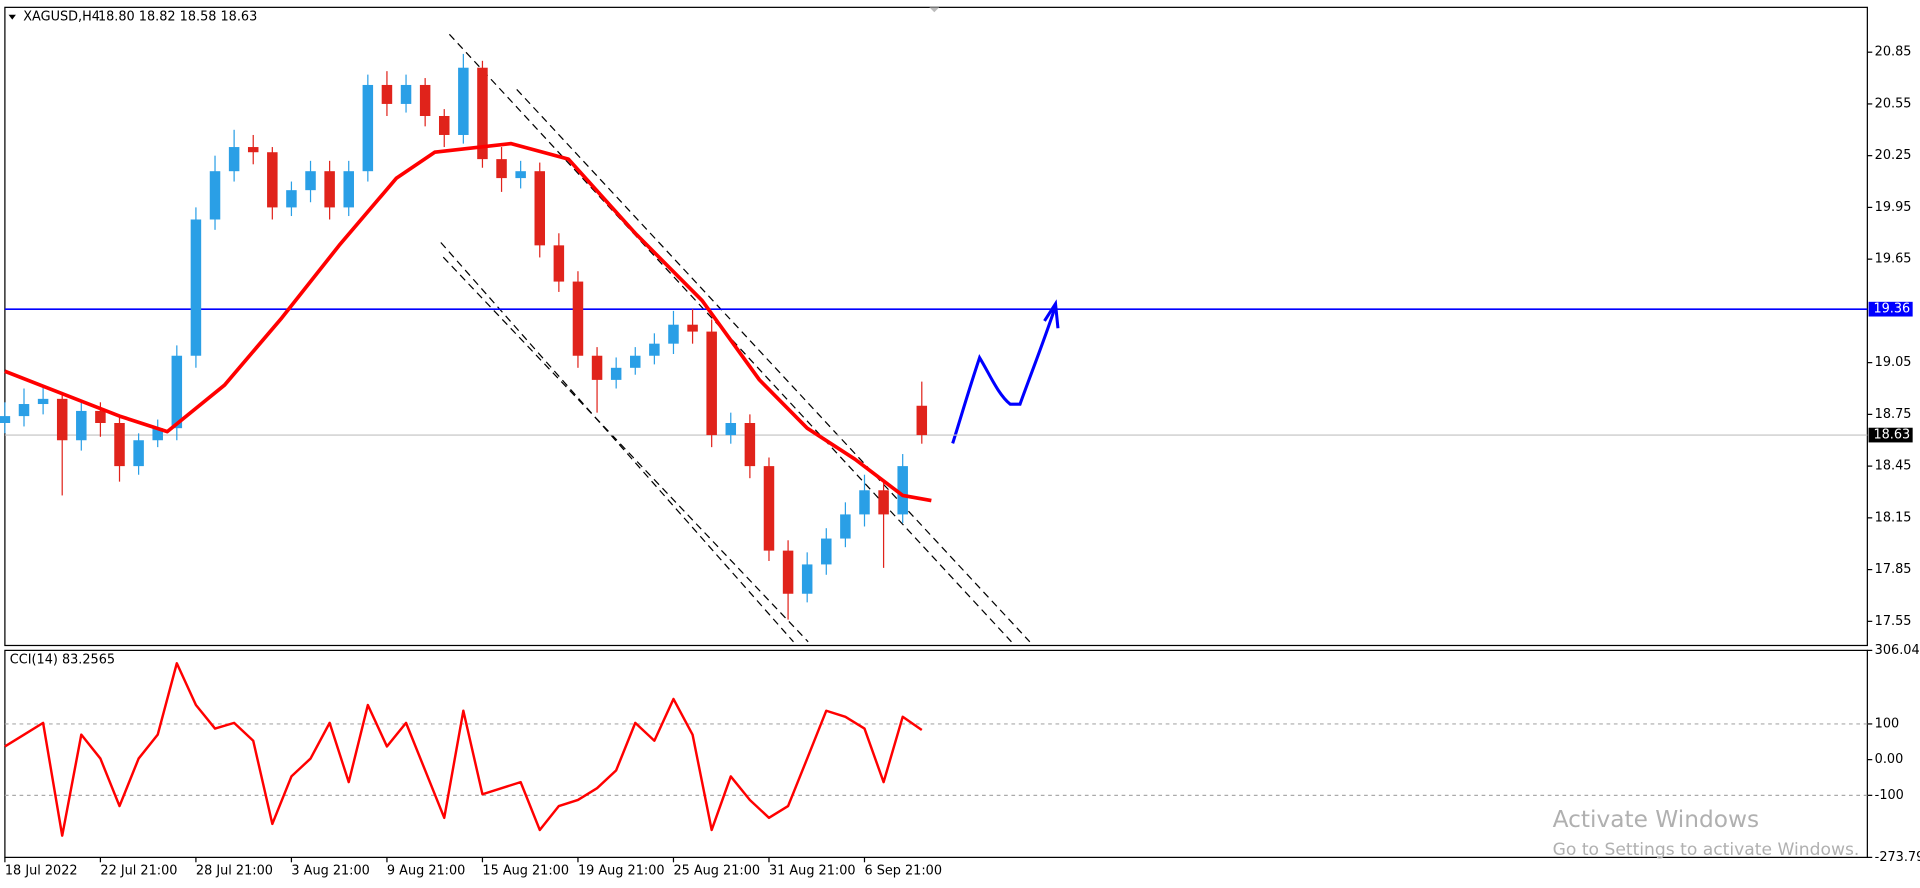  I want to click on y-tick-label: 19.65, so click(1893, 259).